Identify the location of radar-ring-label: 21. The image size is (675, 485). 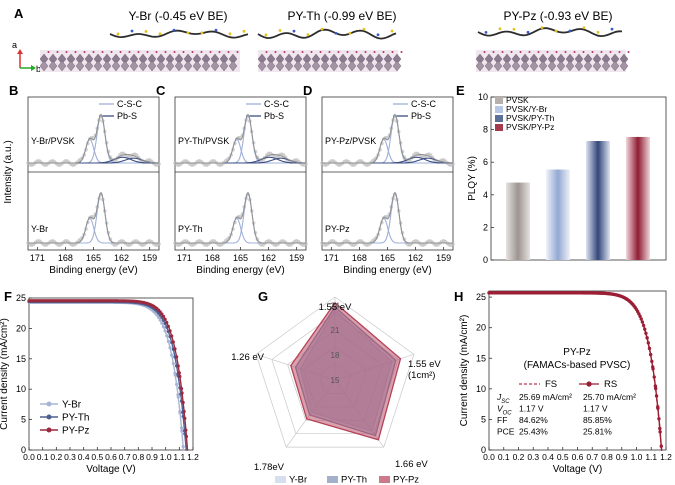
(335, 330).